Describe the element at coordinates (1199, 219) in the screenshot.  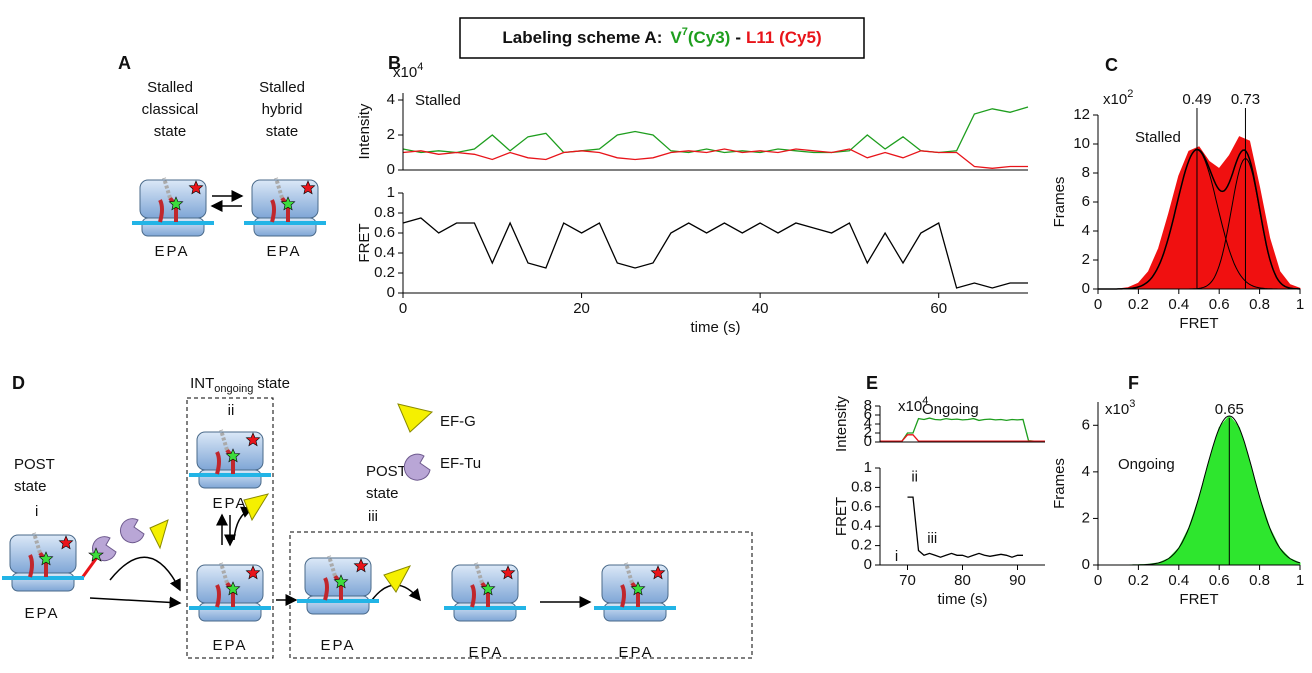
I see `fit-curve` at that location.